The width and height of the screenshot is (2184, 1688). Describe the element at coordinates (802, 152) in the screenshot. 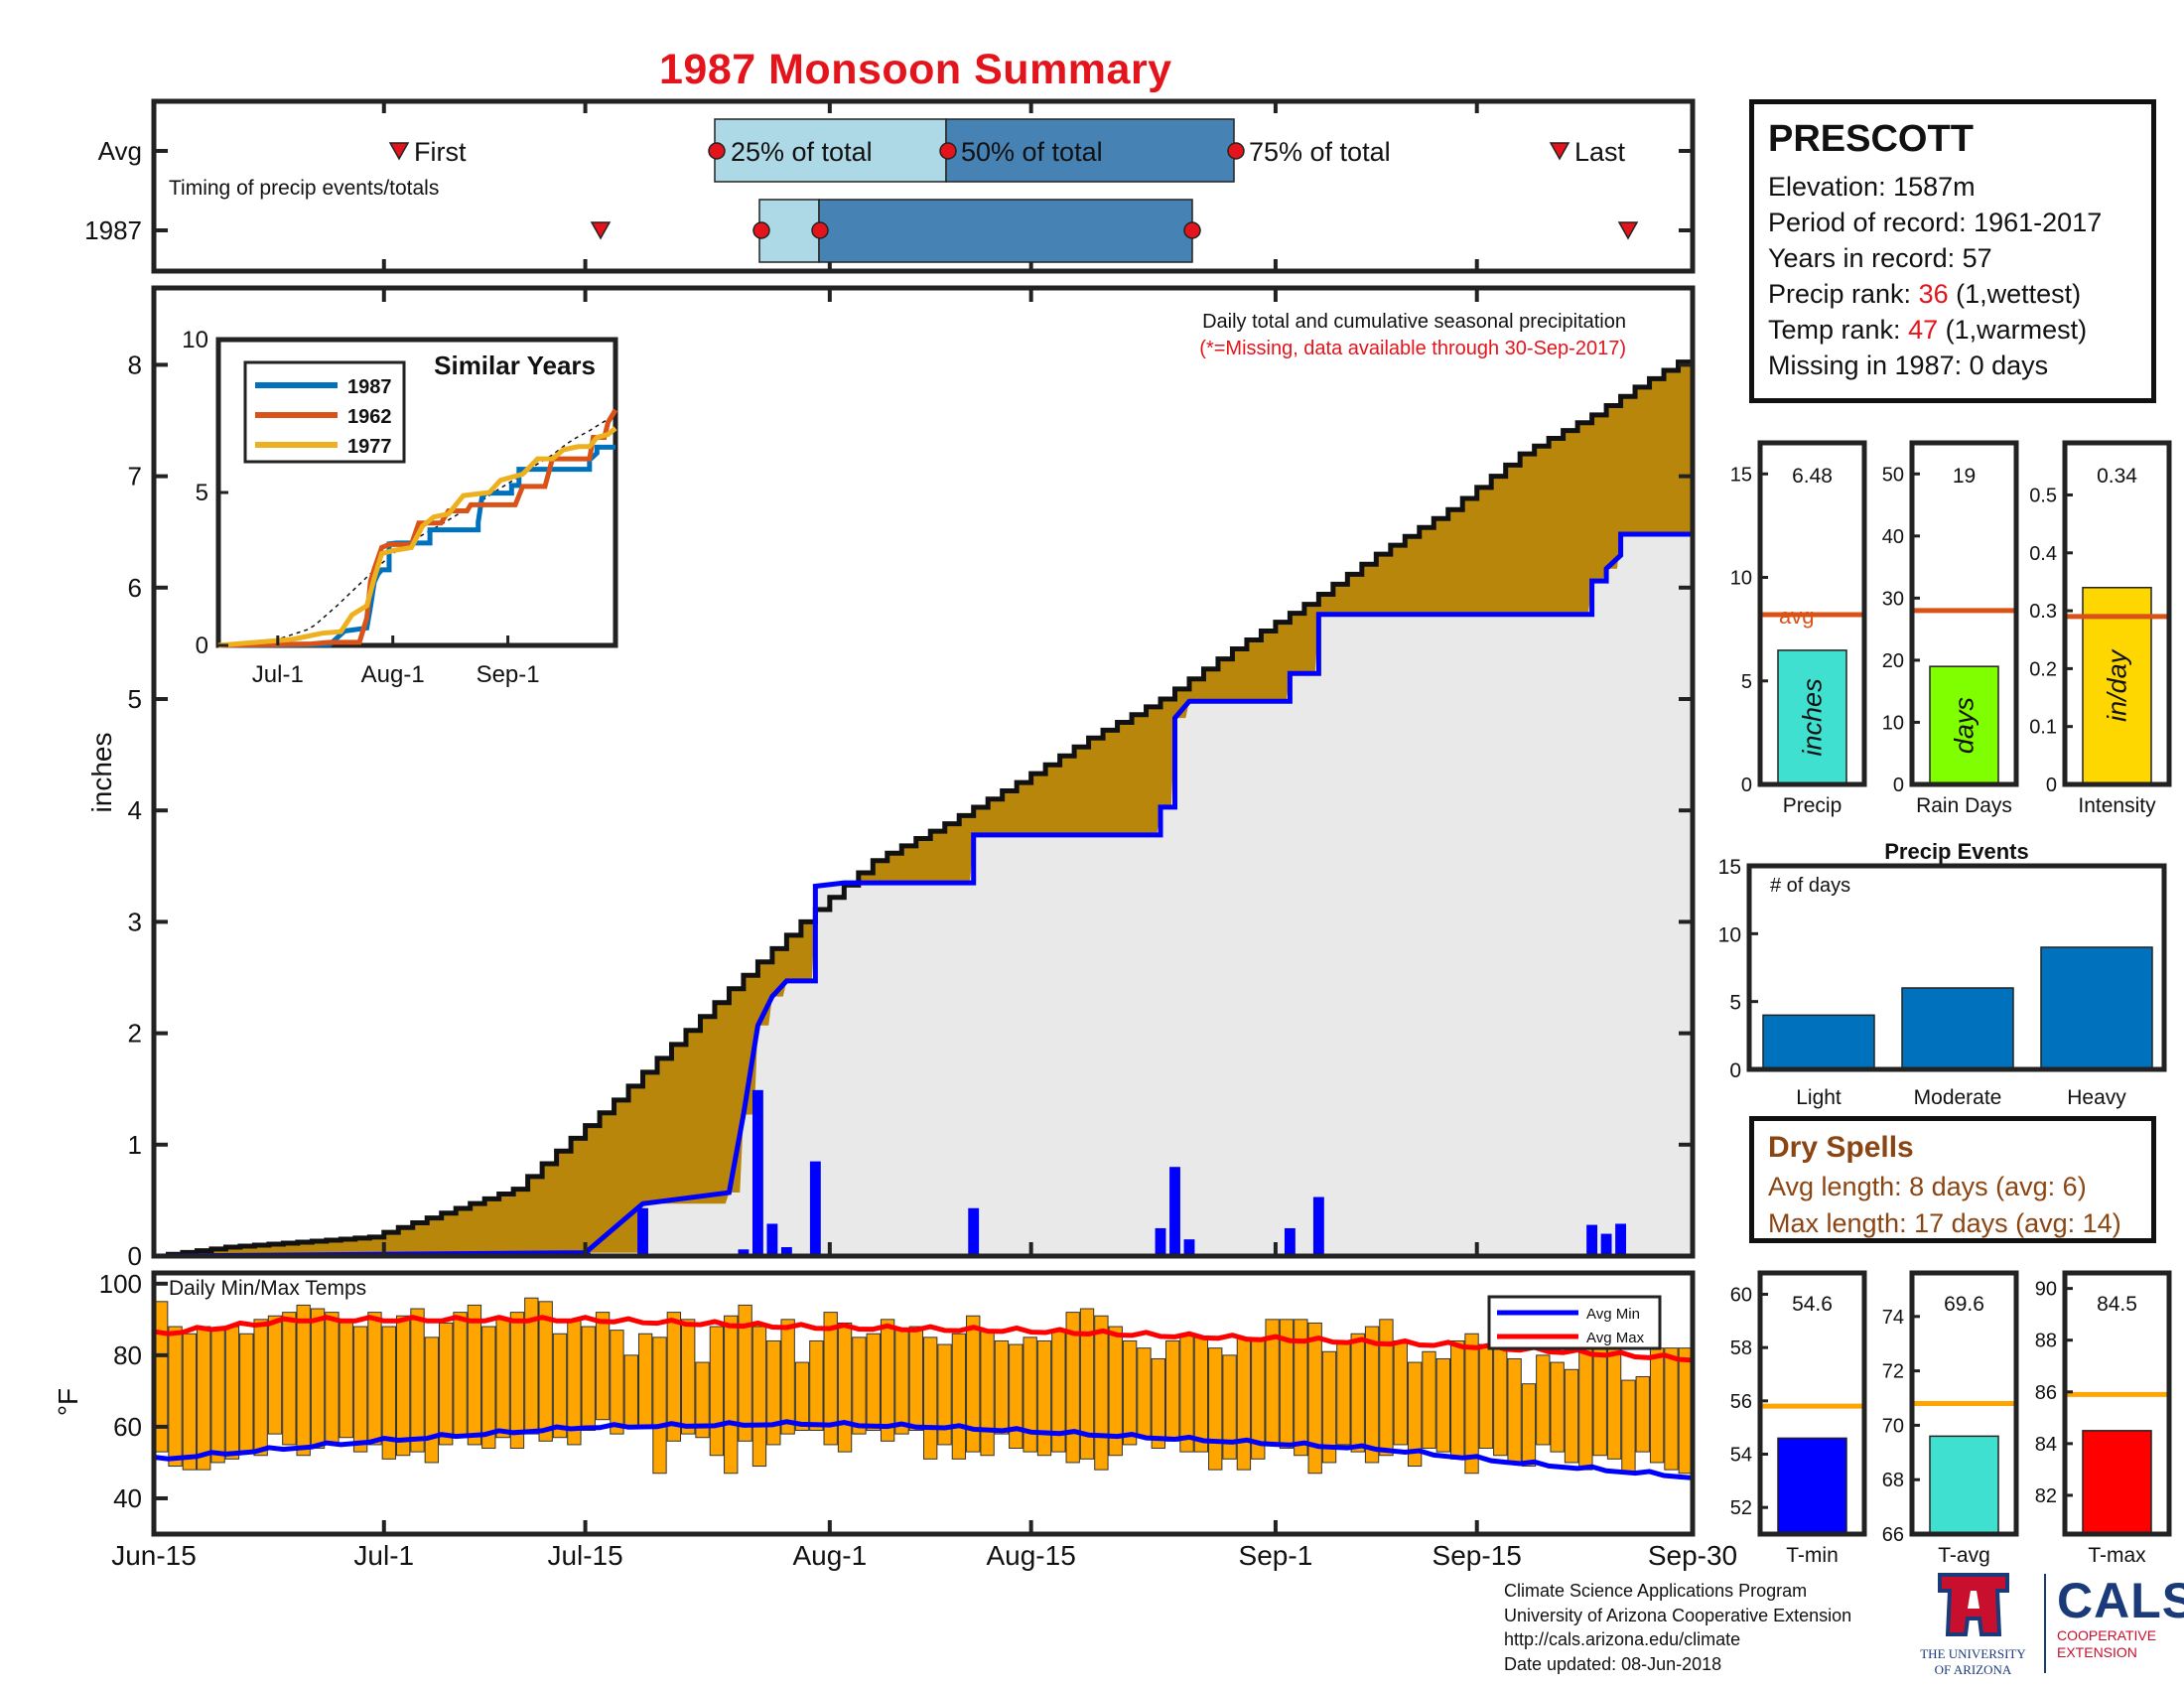

I see `timing-25-label: 25% of total` at that location.